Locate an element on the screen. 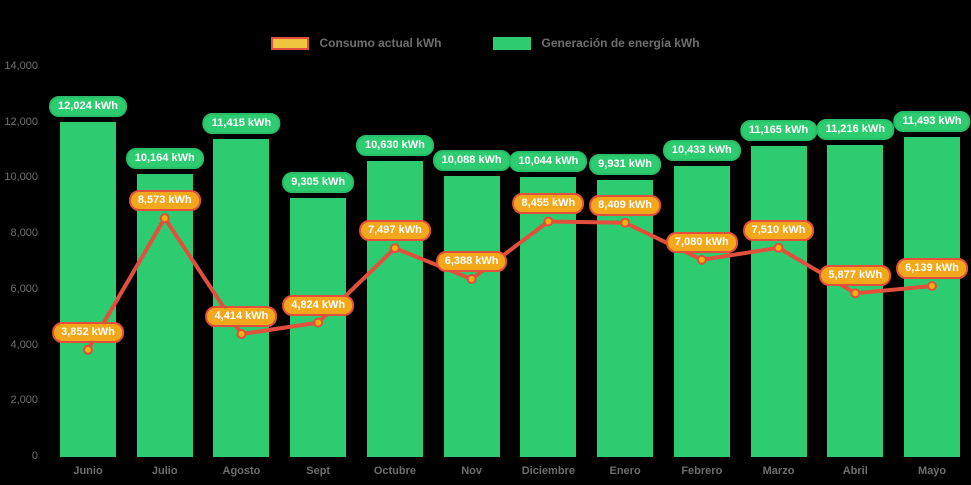 This screenshot has height=485, width=971. consumption-value-label-sept: 4,824 kWh is located at coordinates (318, 305).